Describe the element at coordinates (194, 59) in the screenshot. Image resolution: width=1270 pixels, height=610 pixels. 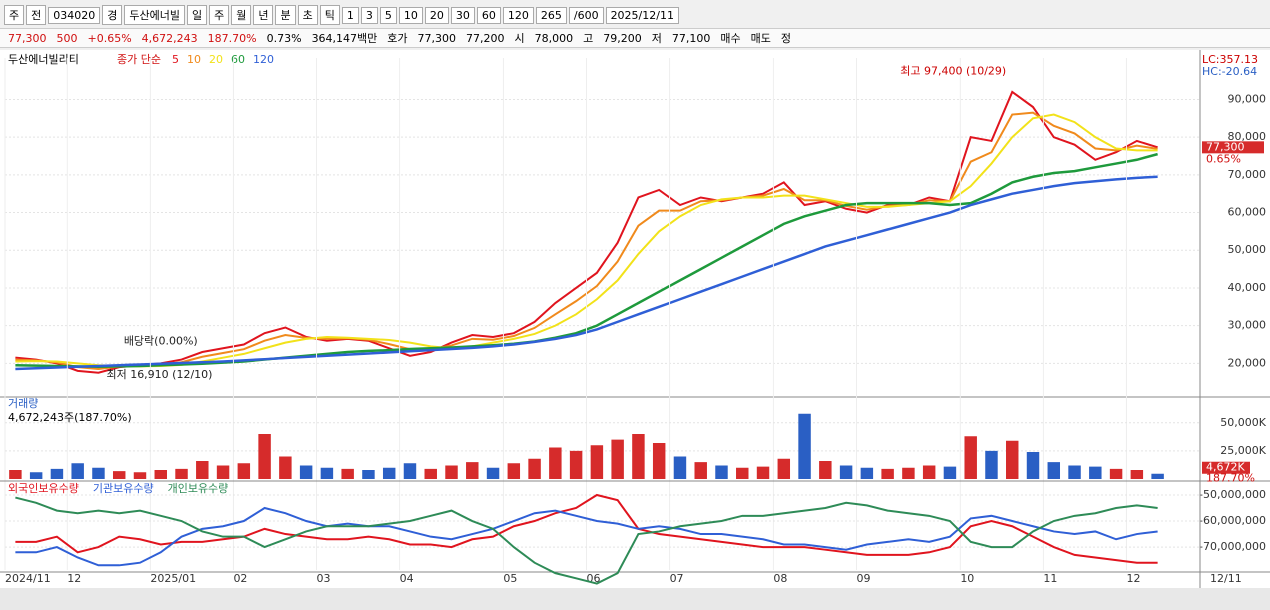
I see `legend-entry: 10` at that location.